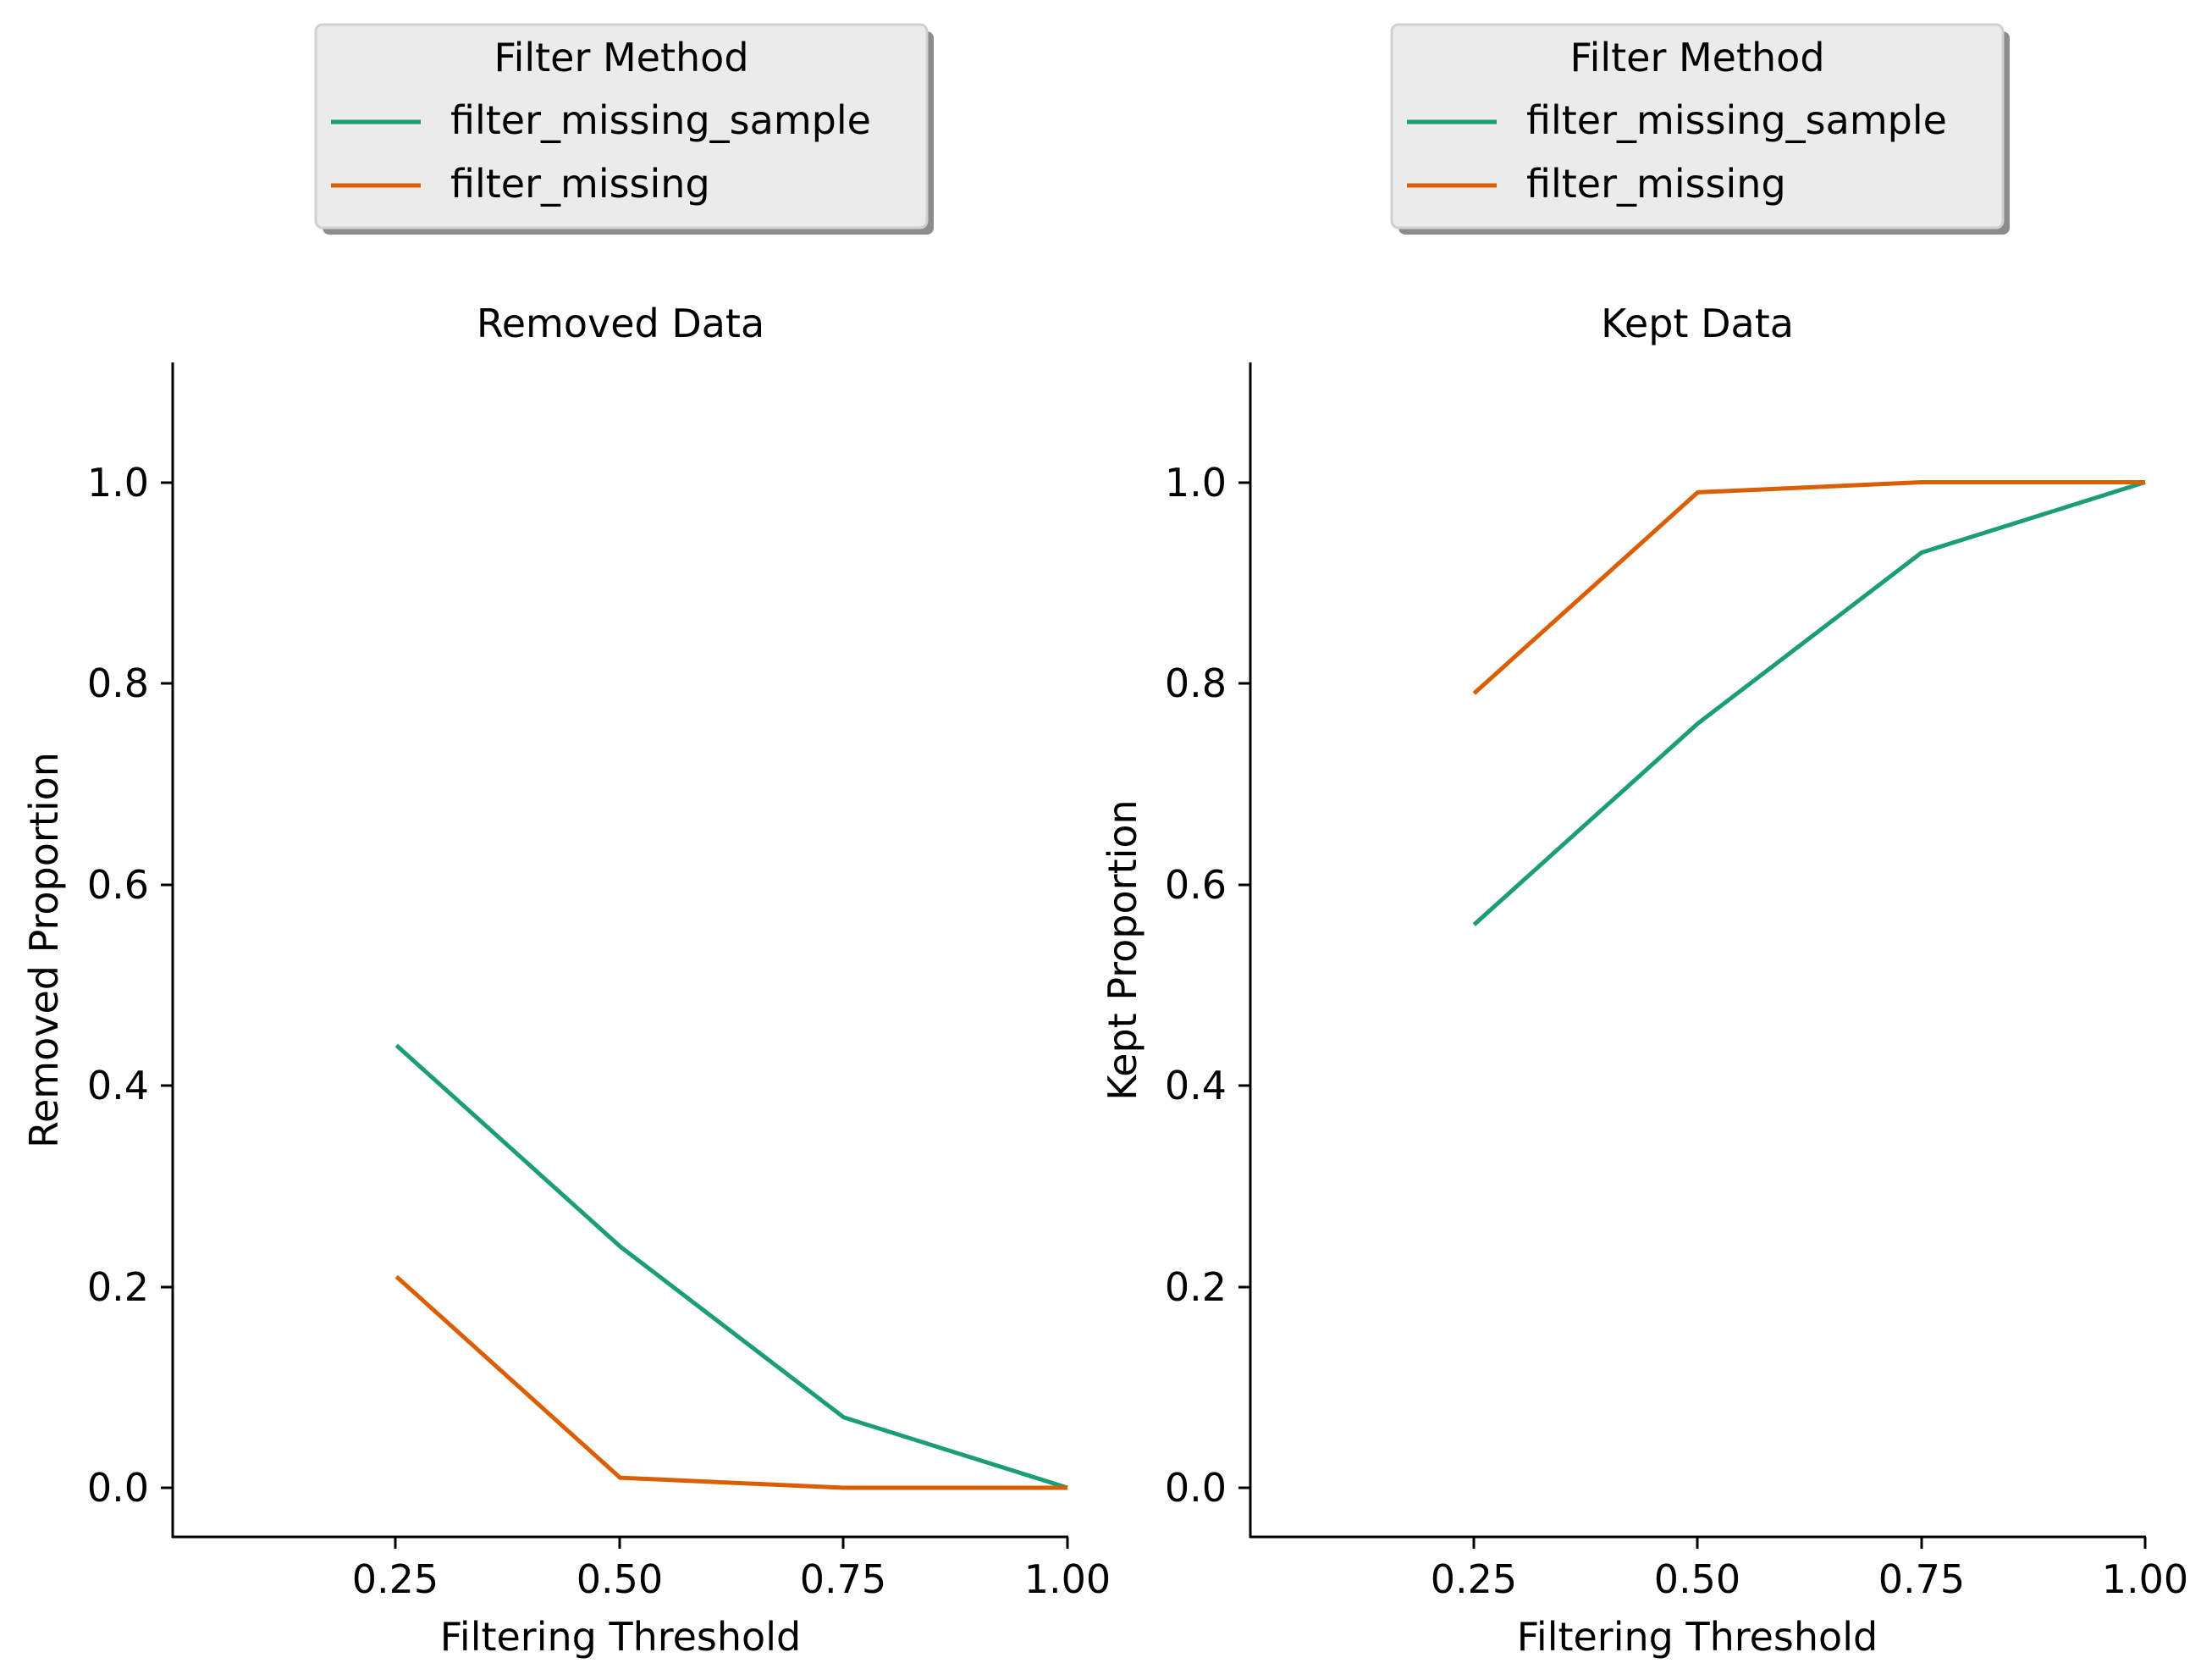 This screenshot has width=2212, height=1680. Describe the element at coordinates (44, 950) in the screenshot. I see `y-axis-label: Removed Proportion` at that location.